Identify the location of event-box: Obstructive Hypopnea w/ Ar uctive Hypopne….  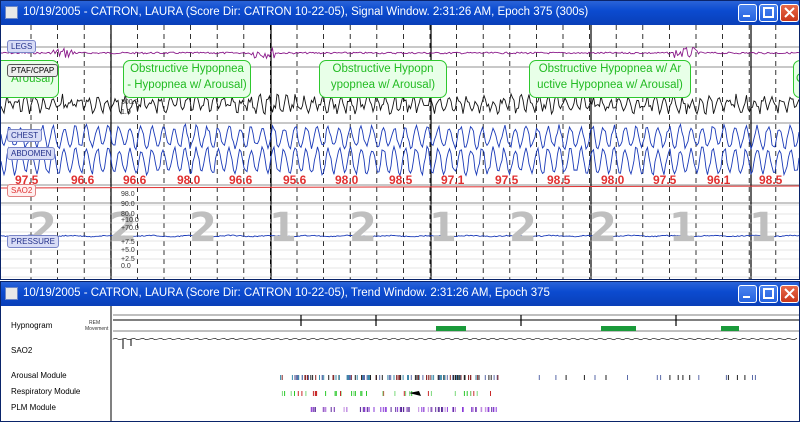
(610, 79).